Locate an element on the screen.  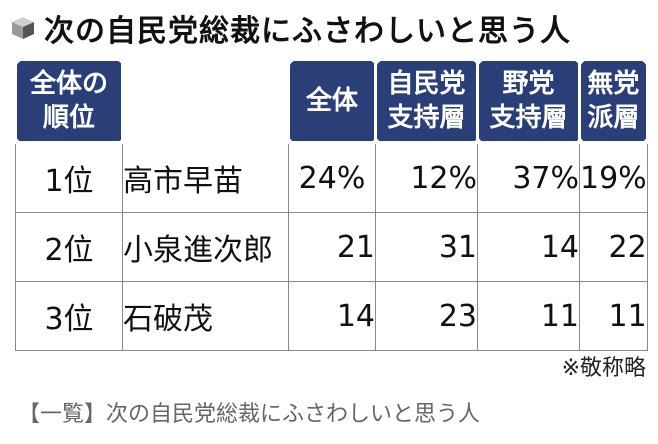
rank-cell: 2位 is located at coordinates (69, 247).